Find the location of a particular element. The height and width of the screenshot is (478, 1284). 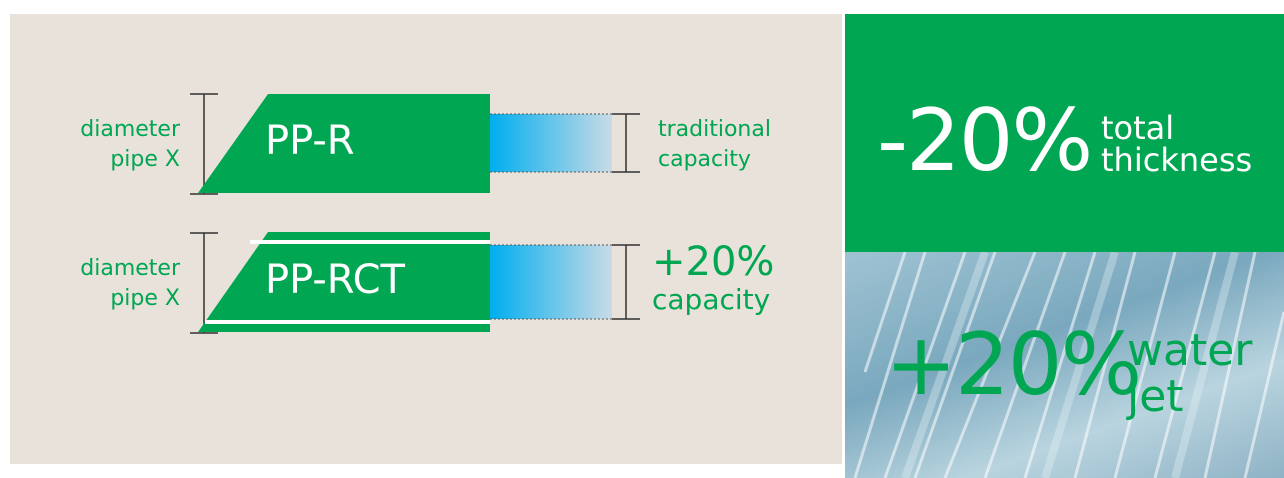

top-diameter-label-line1: diameter is located at coordinates (130, 129).